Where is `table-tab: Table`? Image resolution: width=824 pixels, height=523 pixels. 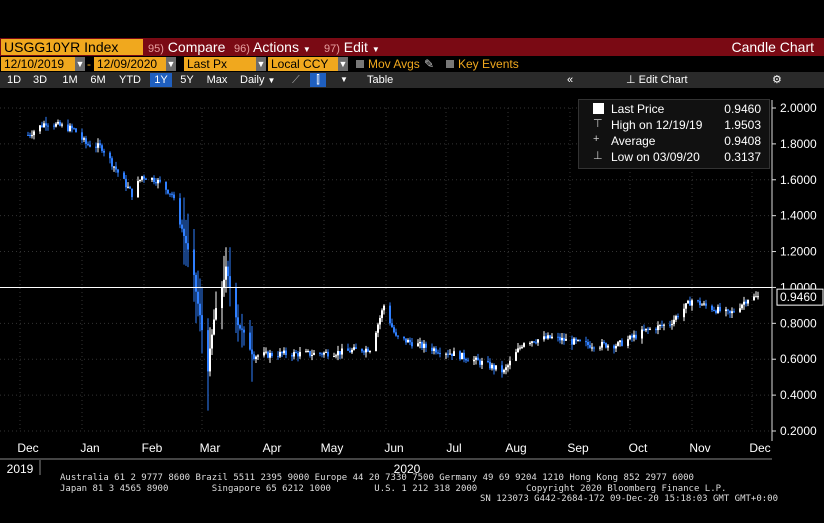 table-tab: Table is located at coordinates (380, 80).